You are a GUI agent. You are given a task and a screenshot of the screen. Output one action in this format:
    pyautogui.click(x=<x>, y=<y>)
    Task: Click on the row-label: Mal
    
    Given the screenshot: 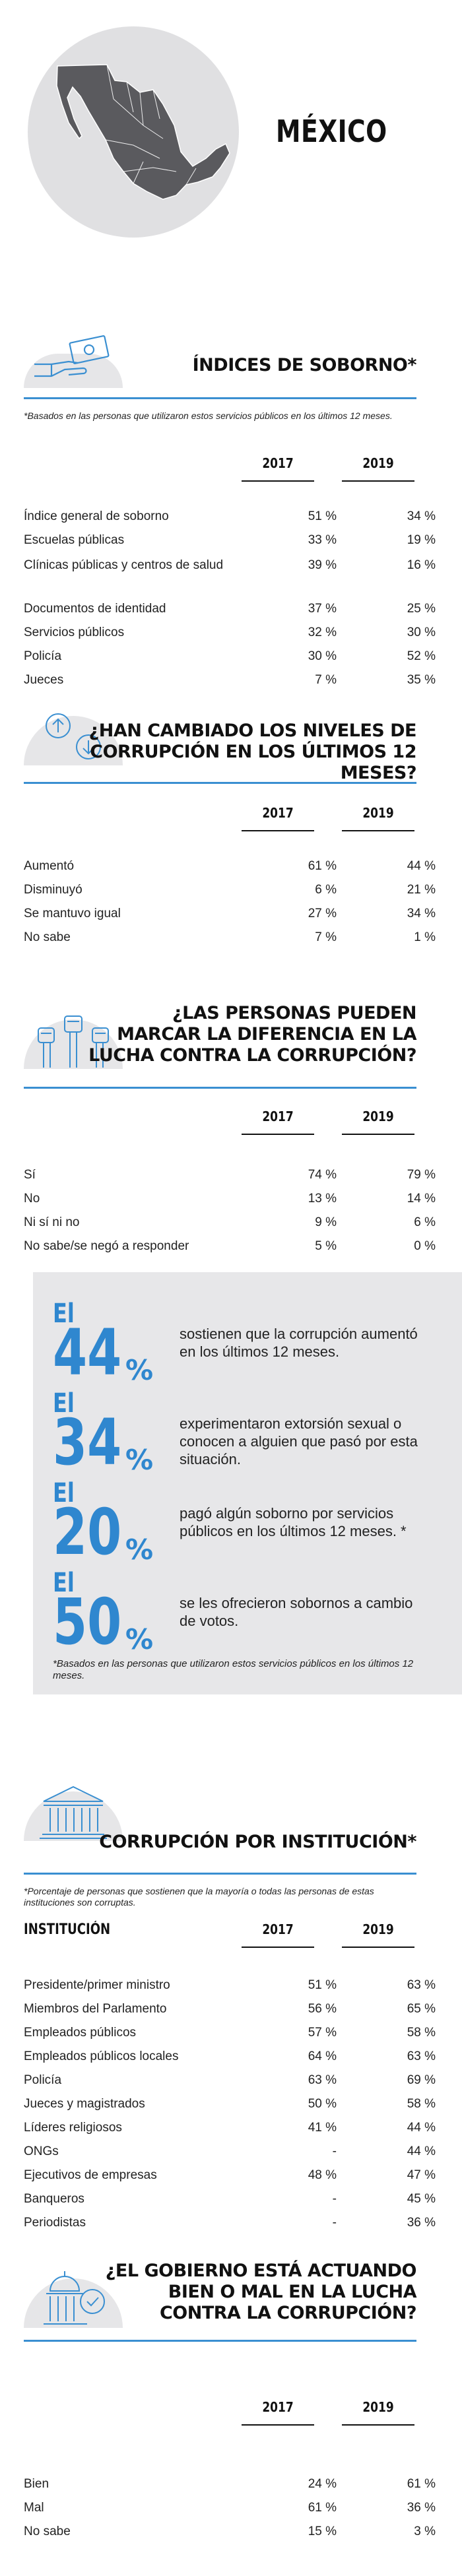 What is the action you would take?
    pyautogui.click(x=34, y=2508)
    